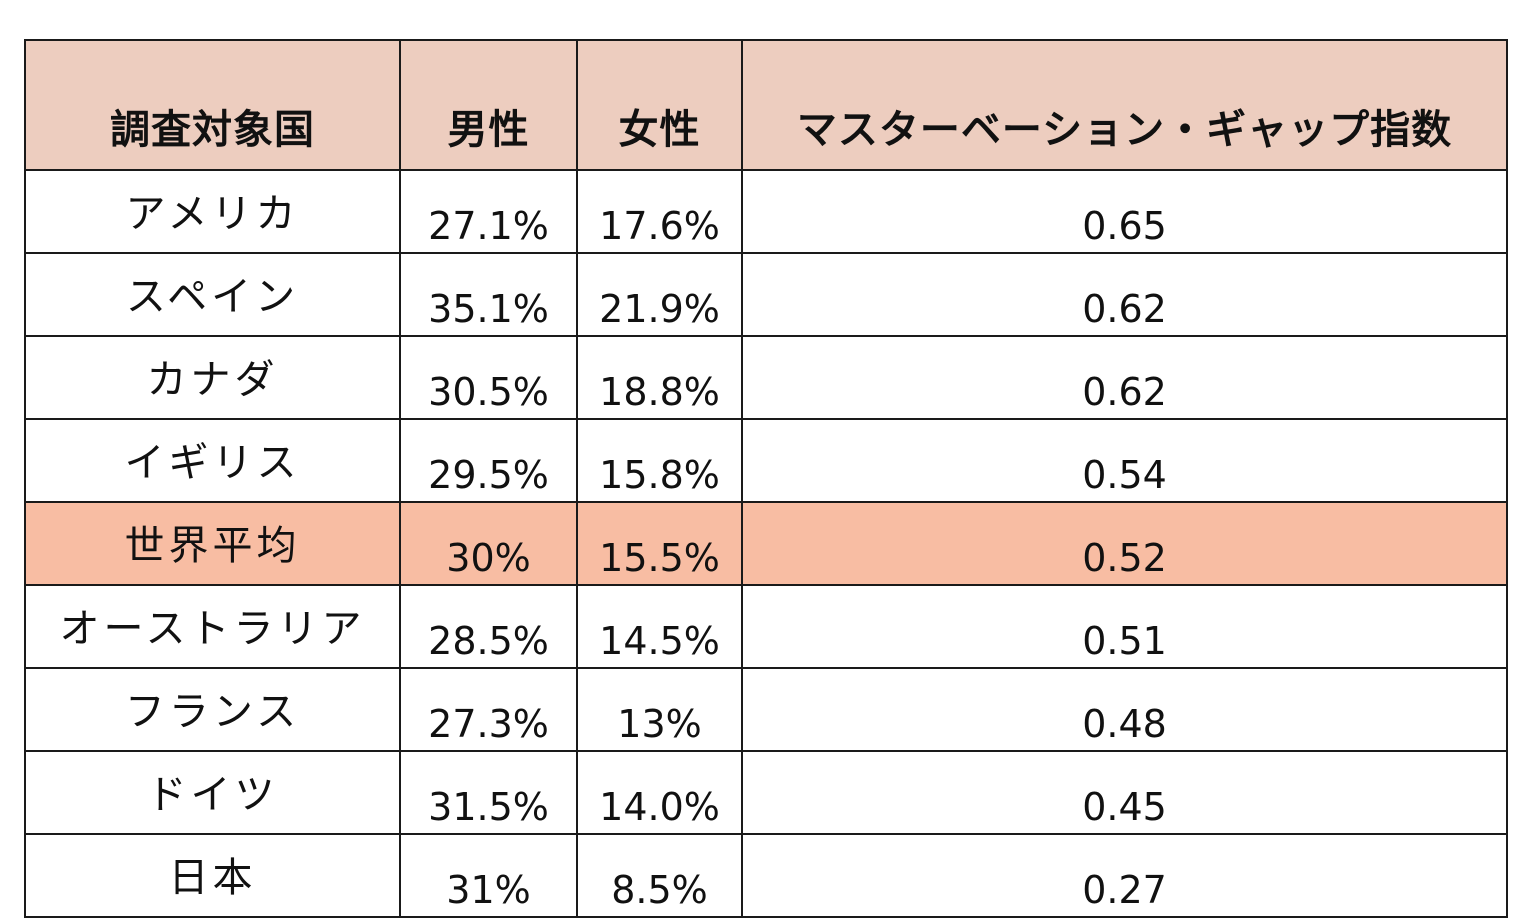 The height and width of the screenshot is (918, 1540). Describe the element at coordinates (212, 211) in the screenshot. I see `cell-country: アメリカ` at that location.